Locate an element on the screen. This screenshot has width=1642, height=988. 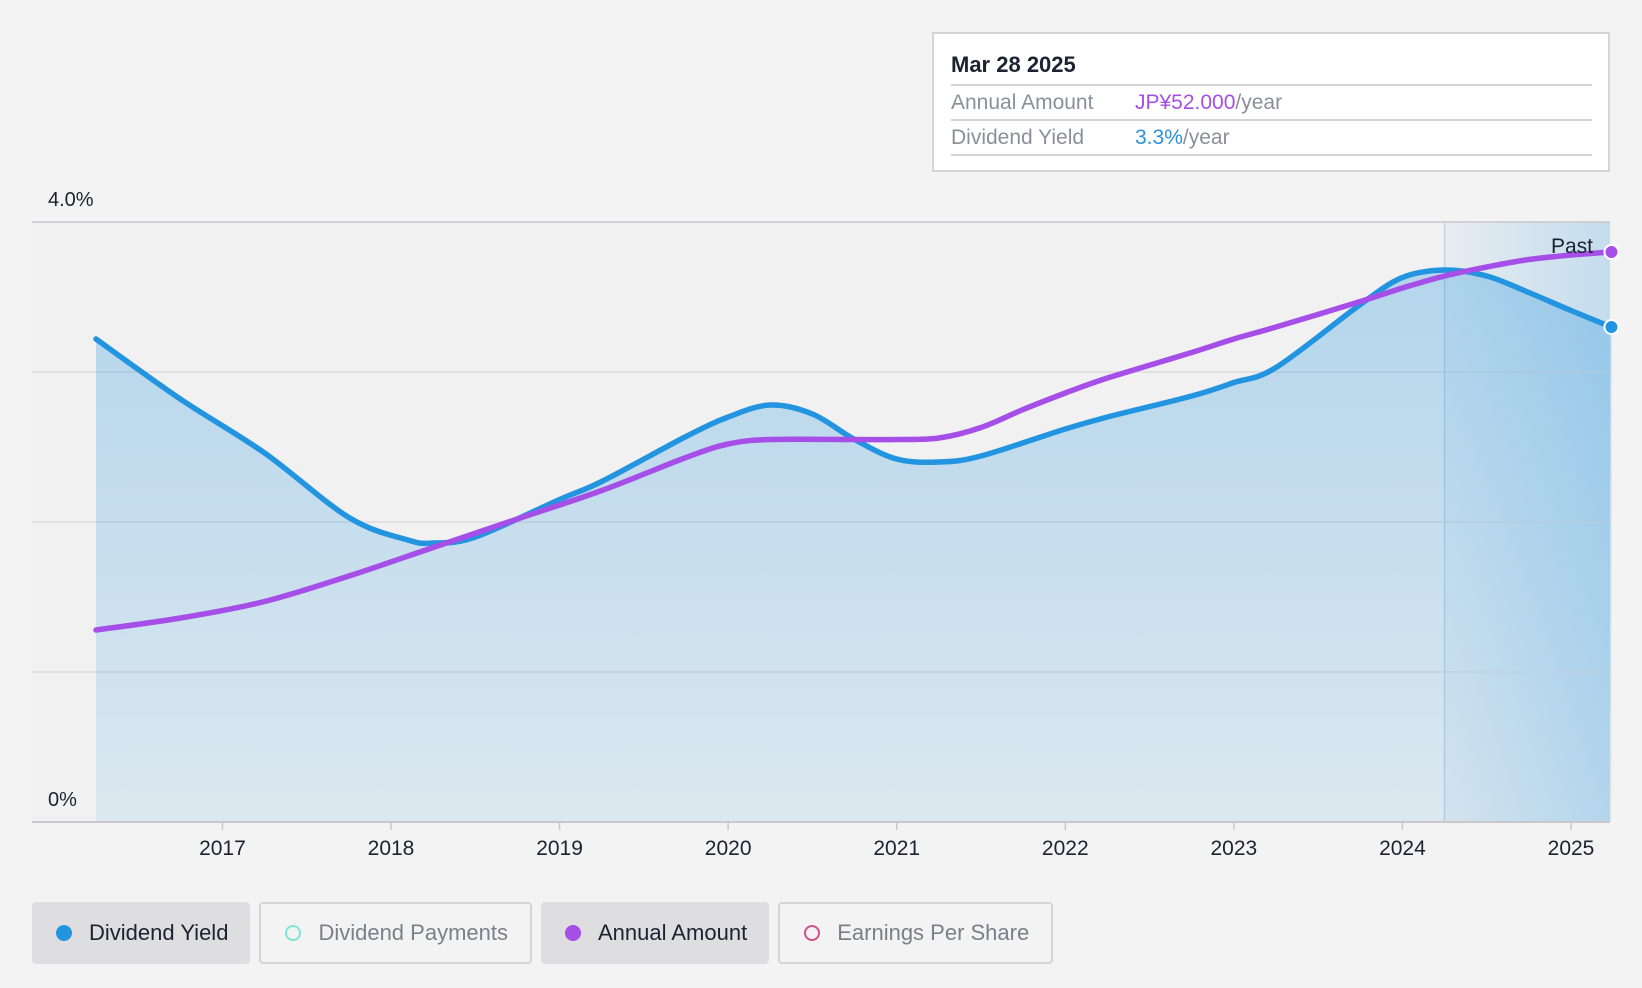
x-tick-label: 2024 is located at coordinates (1402, 848).